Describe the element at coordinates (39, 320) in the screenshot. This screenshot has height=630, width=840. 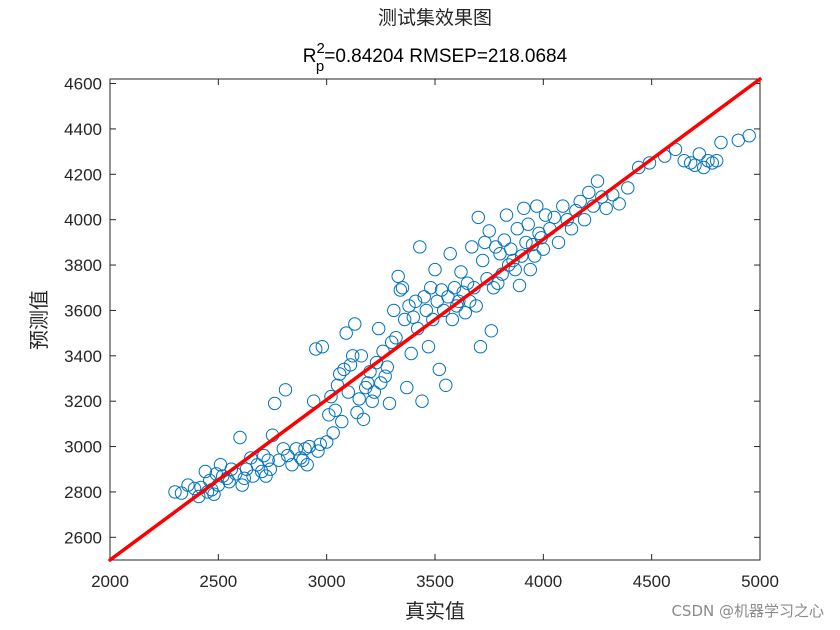
I see `y-axis-label: 预测值` at that location.